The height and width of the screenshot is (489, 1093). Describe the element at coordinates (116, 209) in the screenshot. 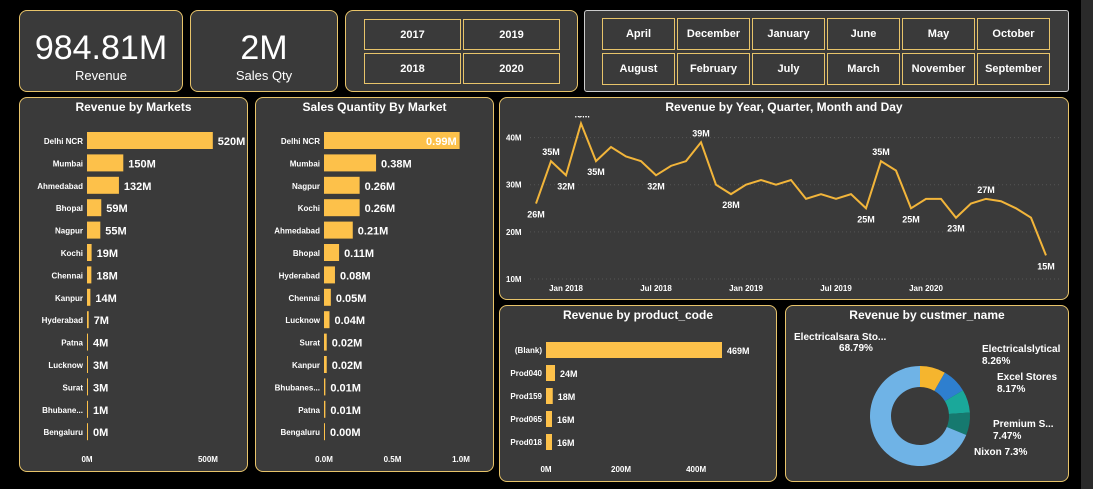

I see `data-label: 59M` at that location.